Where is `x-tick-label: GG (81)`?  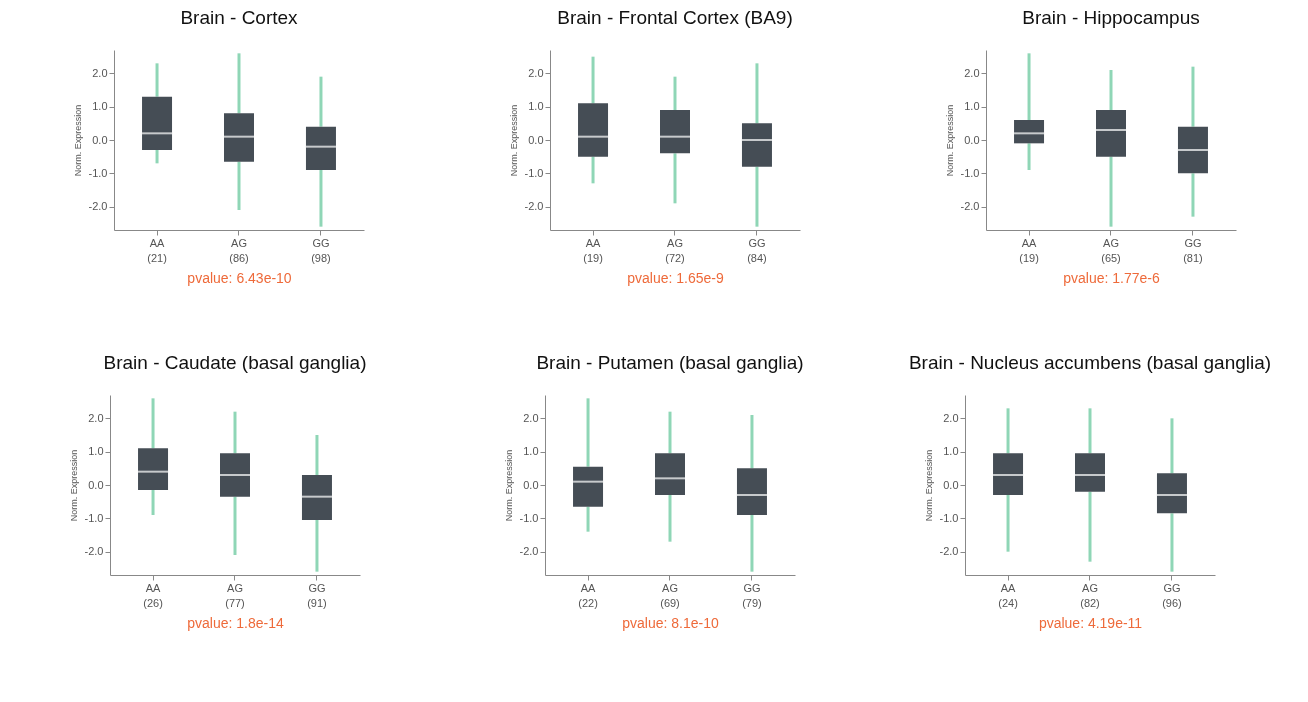 x-tick-label: GG (81) is located at coordinates (1192, 250).